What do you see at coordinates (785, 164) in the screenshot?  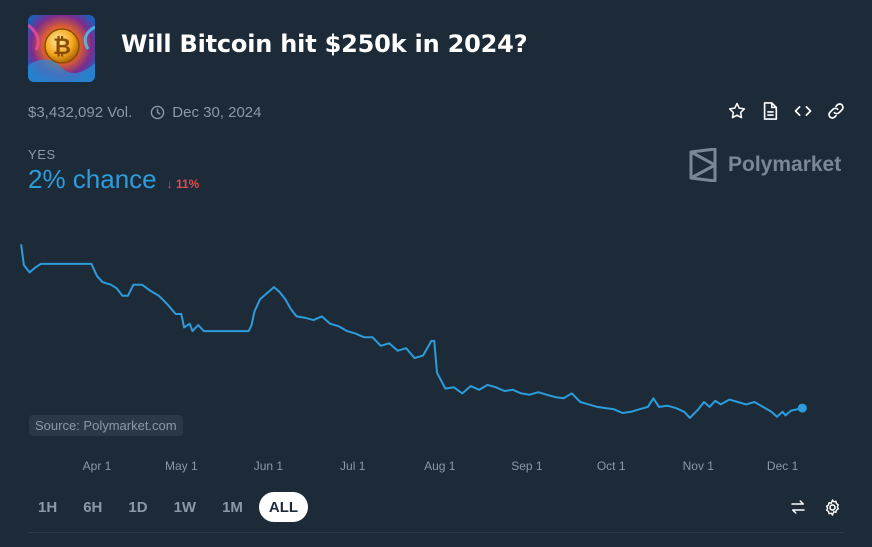 I see `watermark-text: Polymarket` at bounding box center [785, 164].